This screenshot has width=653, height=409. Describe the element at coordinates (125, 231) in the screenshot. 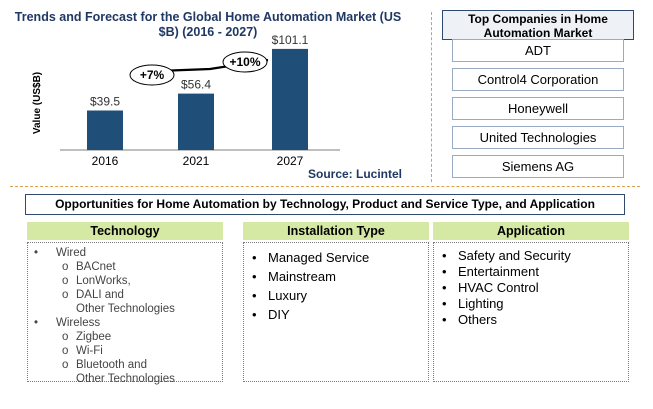

I see `technology-header: Technology` at that location.